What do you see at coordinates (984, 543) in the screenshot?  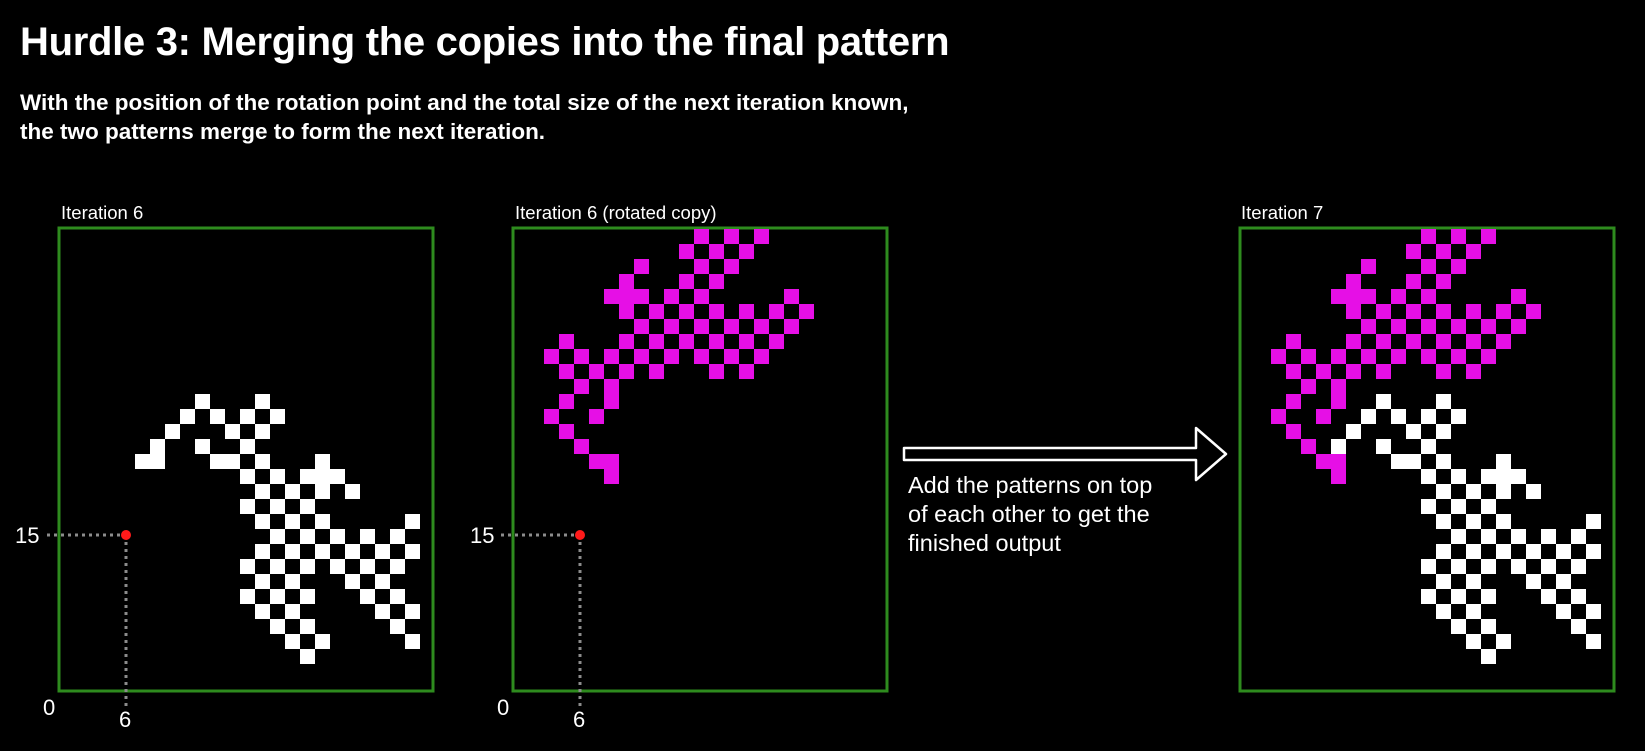 I see `caption-line-3: finished output` at bounding box center [984, 543].